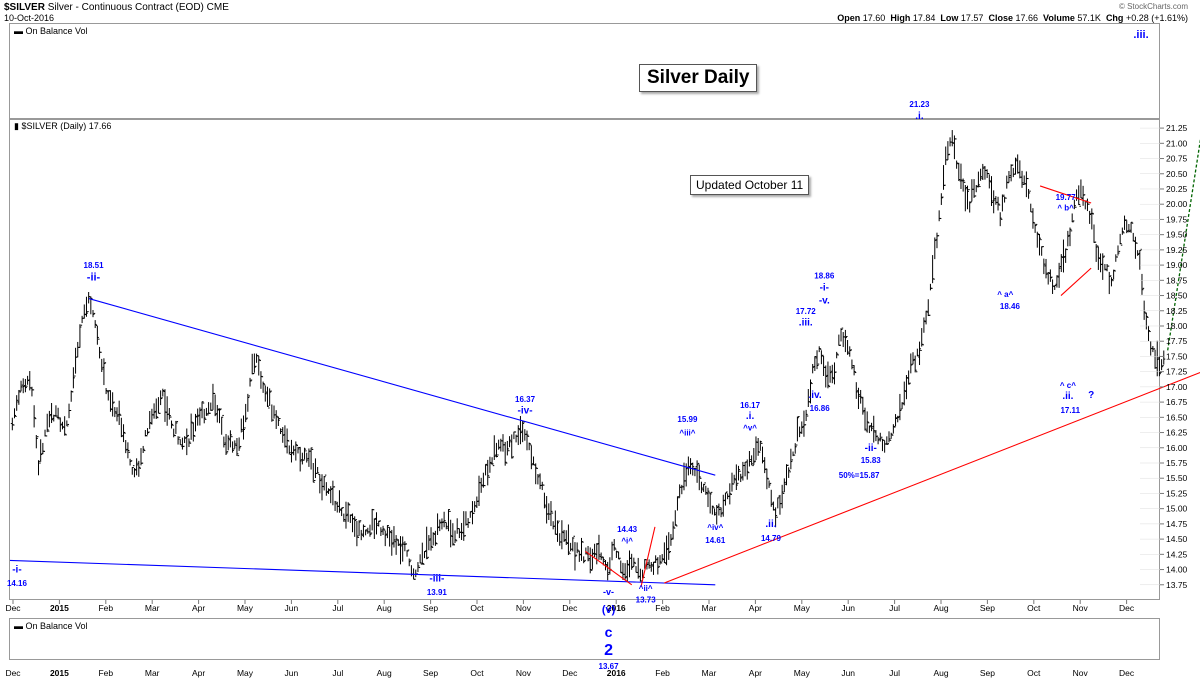 The image size is (1200, 678). Describe the element at coordinates (1177, 356) in the screenshot. I see `y-tick-label: 17.50` at that location.